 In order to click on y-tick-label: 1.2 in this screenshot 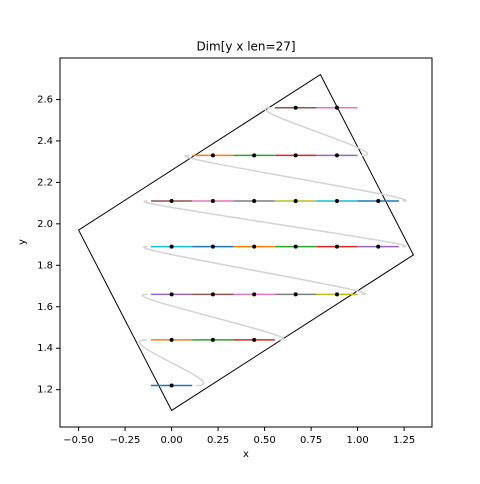, I will do `click(45, 390)`.